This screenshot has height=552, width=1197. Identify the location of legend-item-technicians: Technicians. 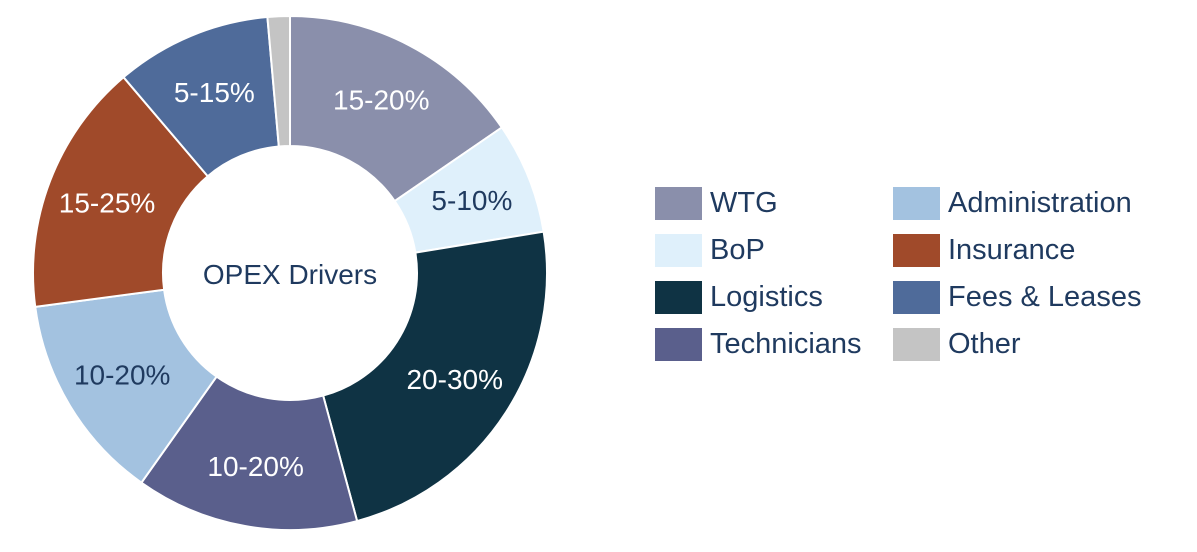
(774, 344).